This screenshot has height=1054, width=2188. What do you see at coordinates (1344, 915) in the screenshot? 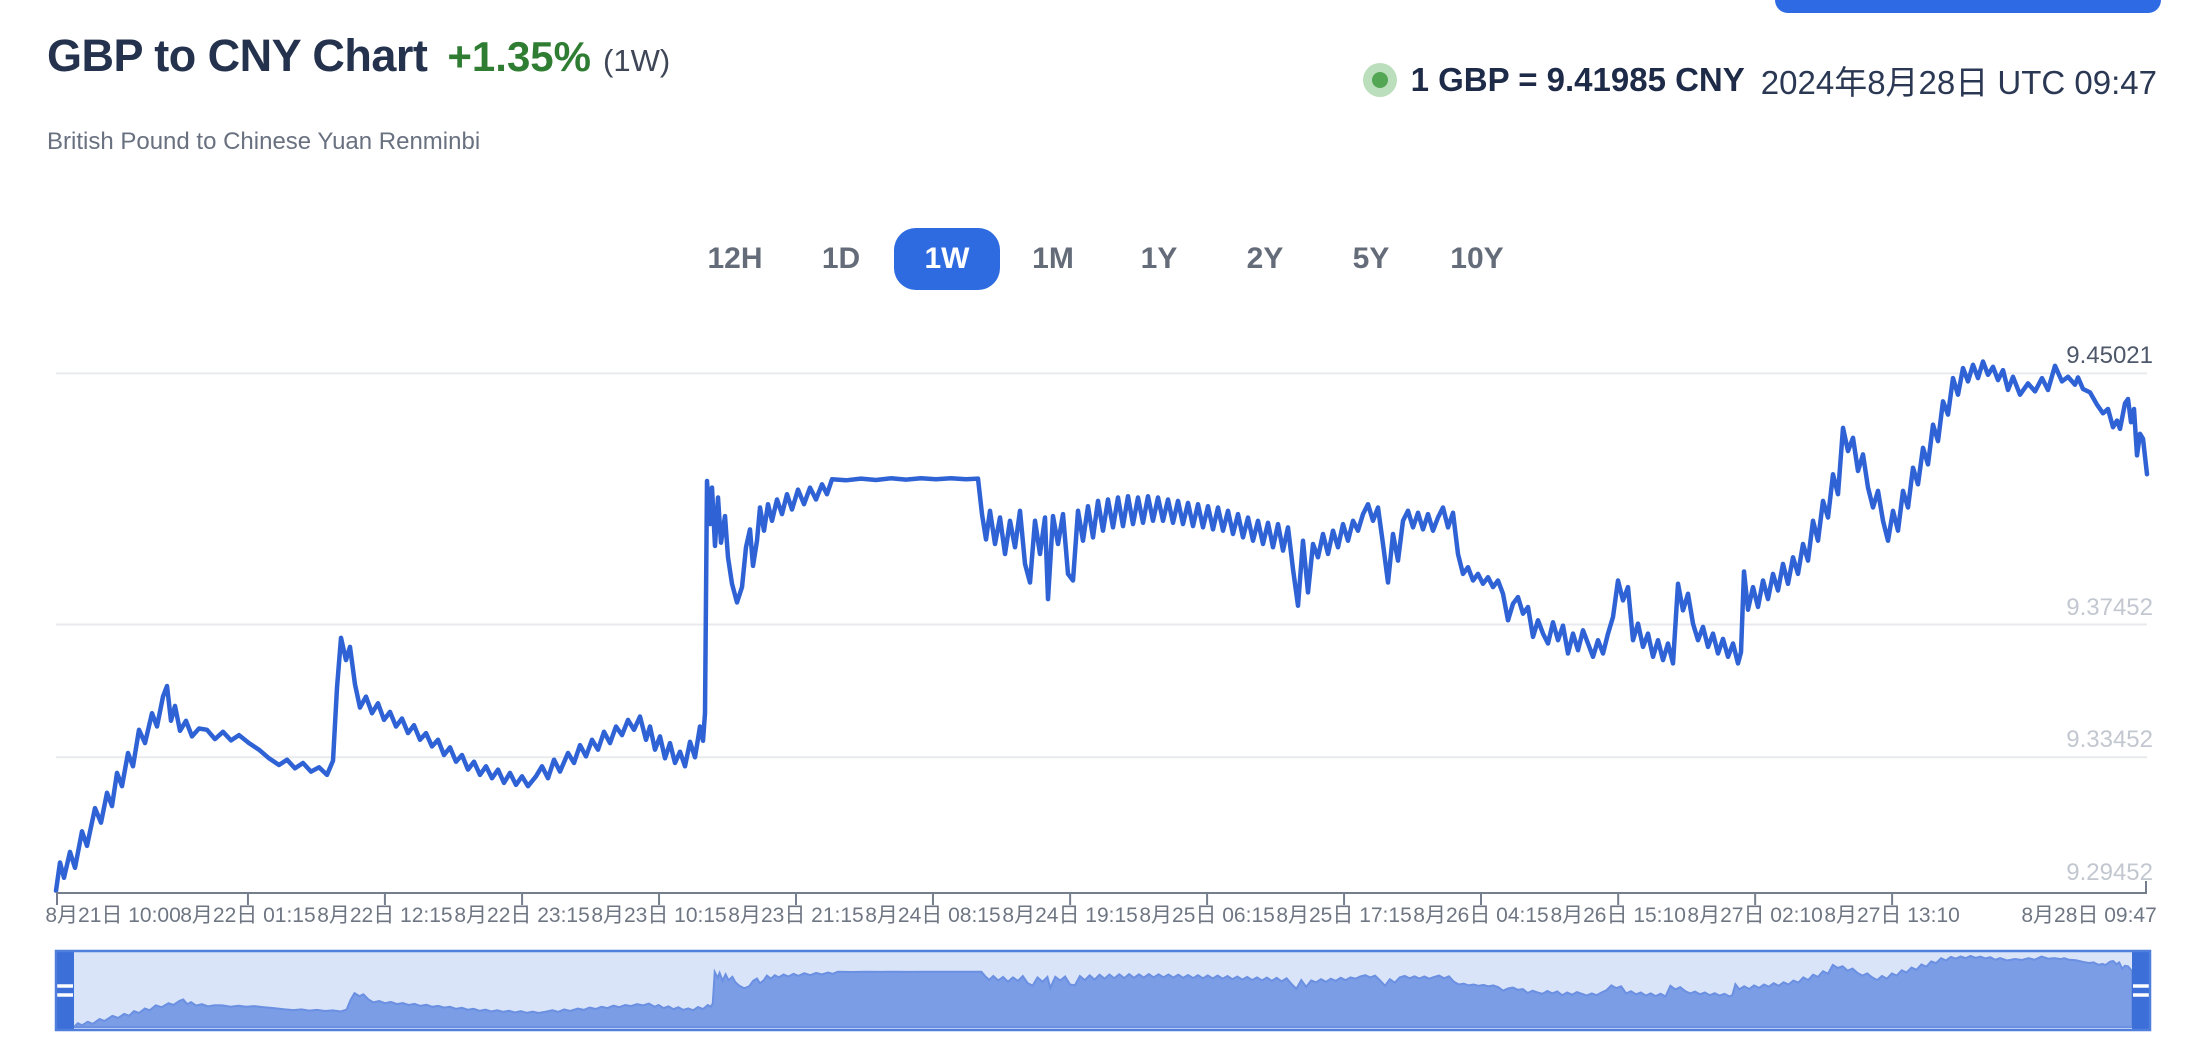
I see `x-axis-label: 8月25日 17:15` at bounding box center [1344, 915].